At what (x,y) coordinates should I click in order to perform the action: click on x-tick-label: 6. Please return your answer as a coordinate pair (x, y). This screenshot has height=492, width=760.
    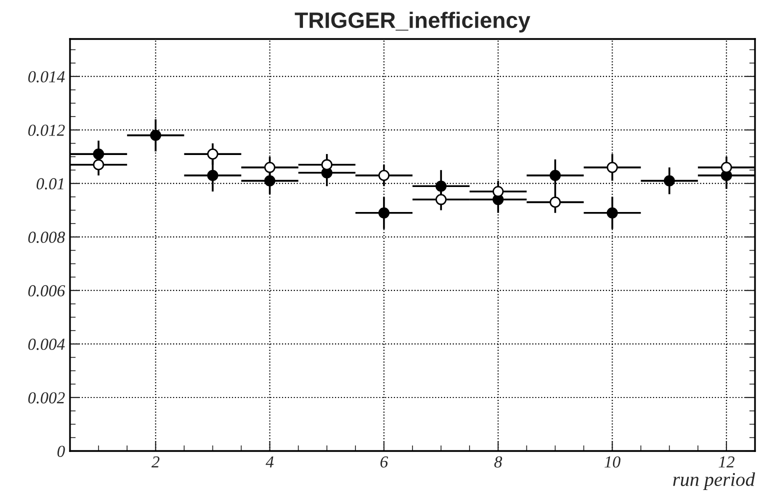
    Looking at the image, I should click on (384, 462).